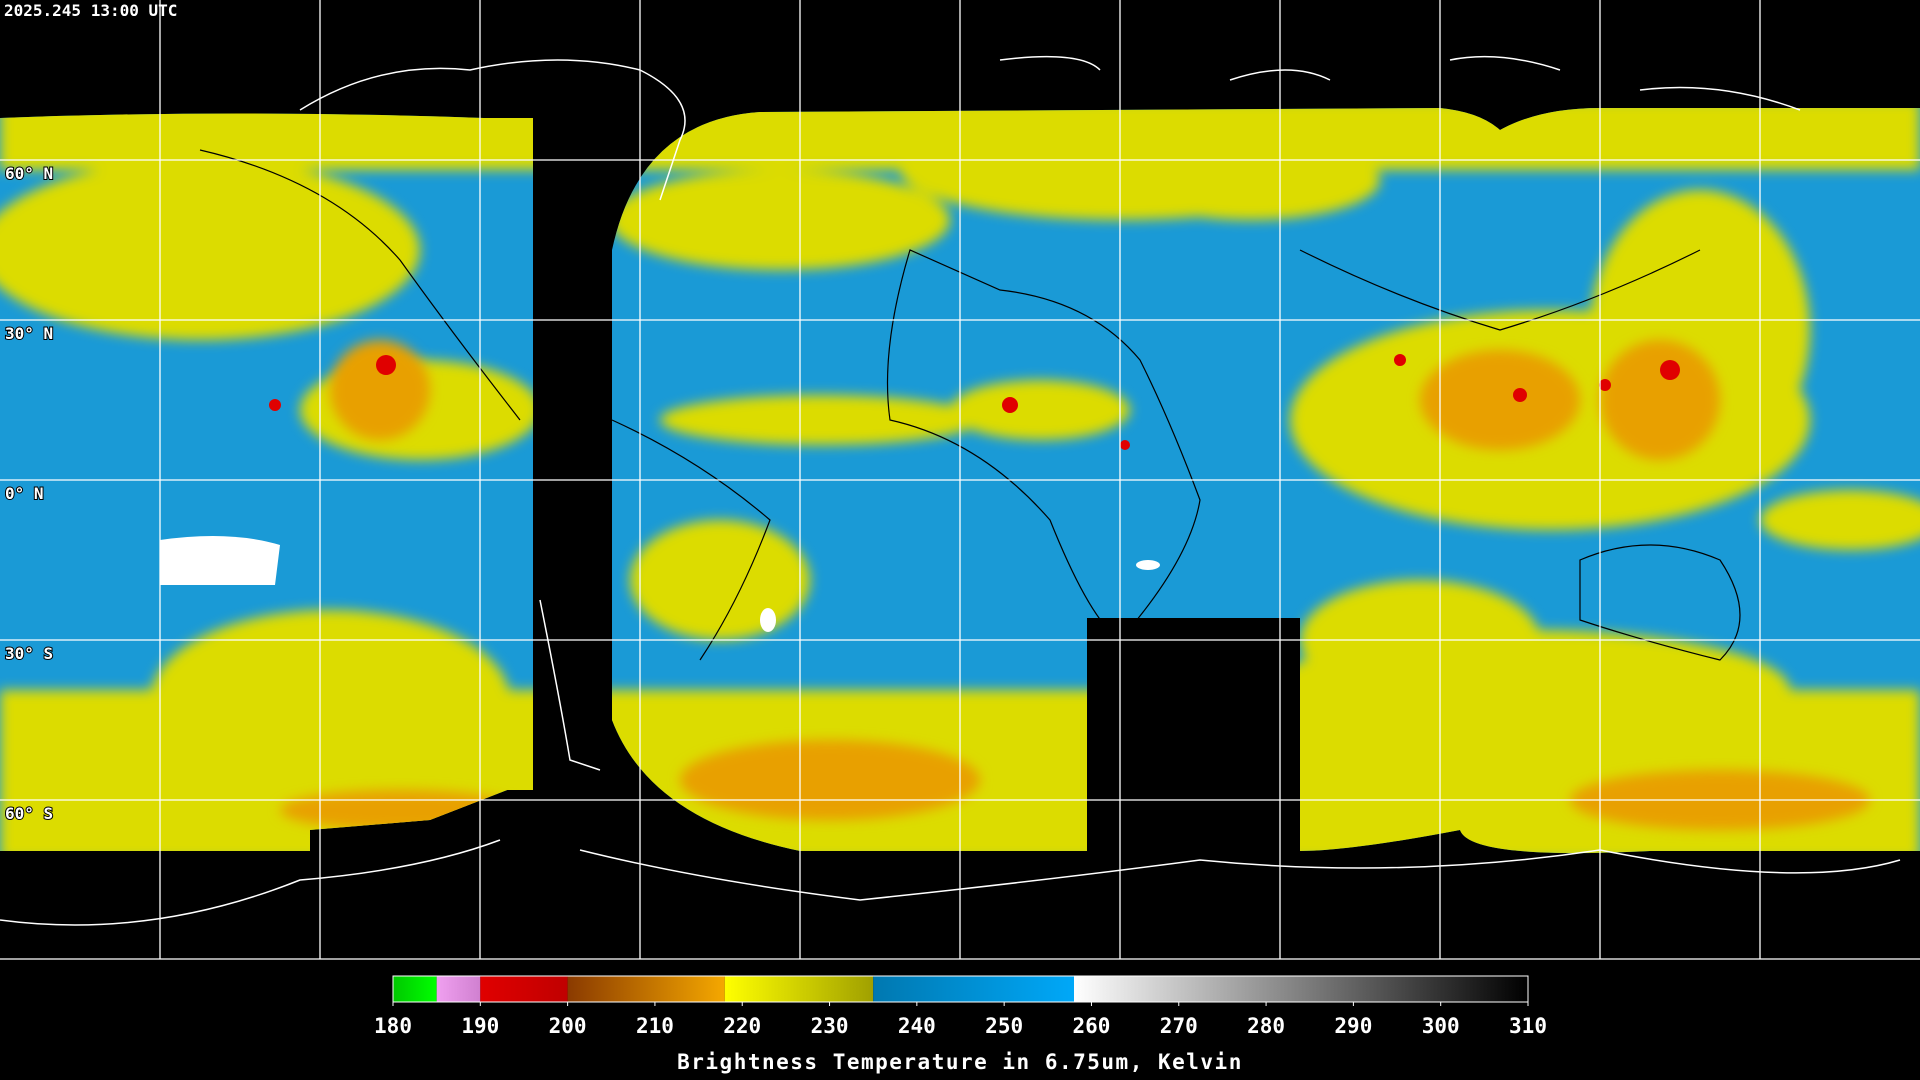 Image resolution: width=1920 pixels, height=1080 pixels. Describe the element at coordinates (1091, 1026) in the screenshot. I see `colorbar-tick-label: 260` at that location.